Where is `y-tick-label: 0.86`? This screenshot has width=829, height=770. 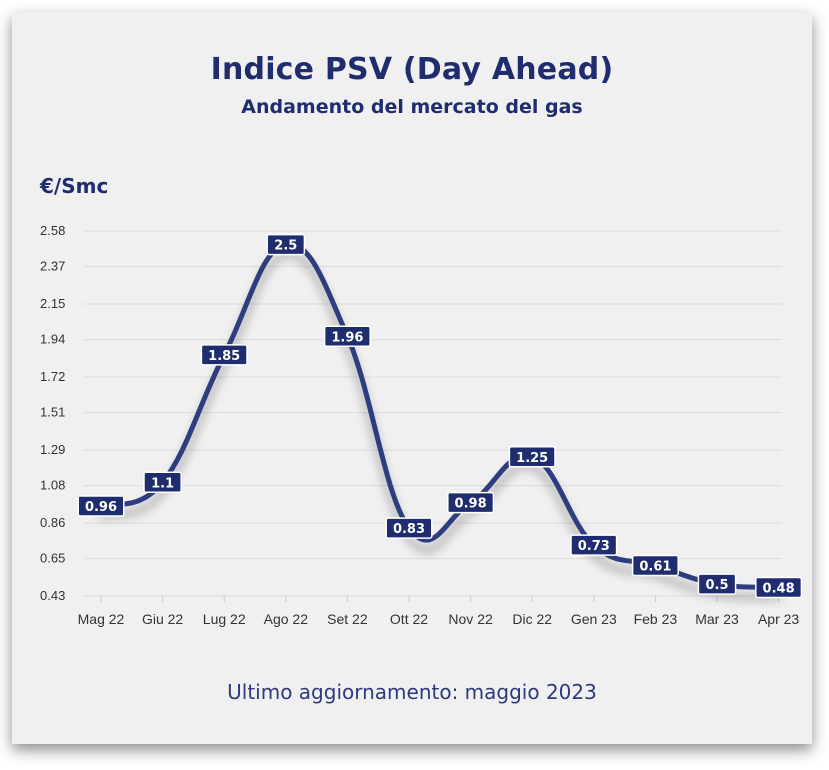
y-tick-label: 0.86 is located at coordinates (52, 522).